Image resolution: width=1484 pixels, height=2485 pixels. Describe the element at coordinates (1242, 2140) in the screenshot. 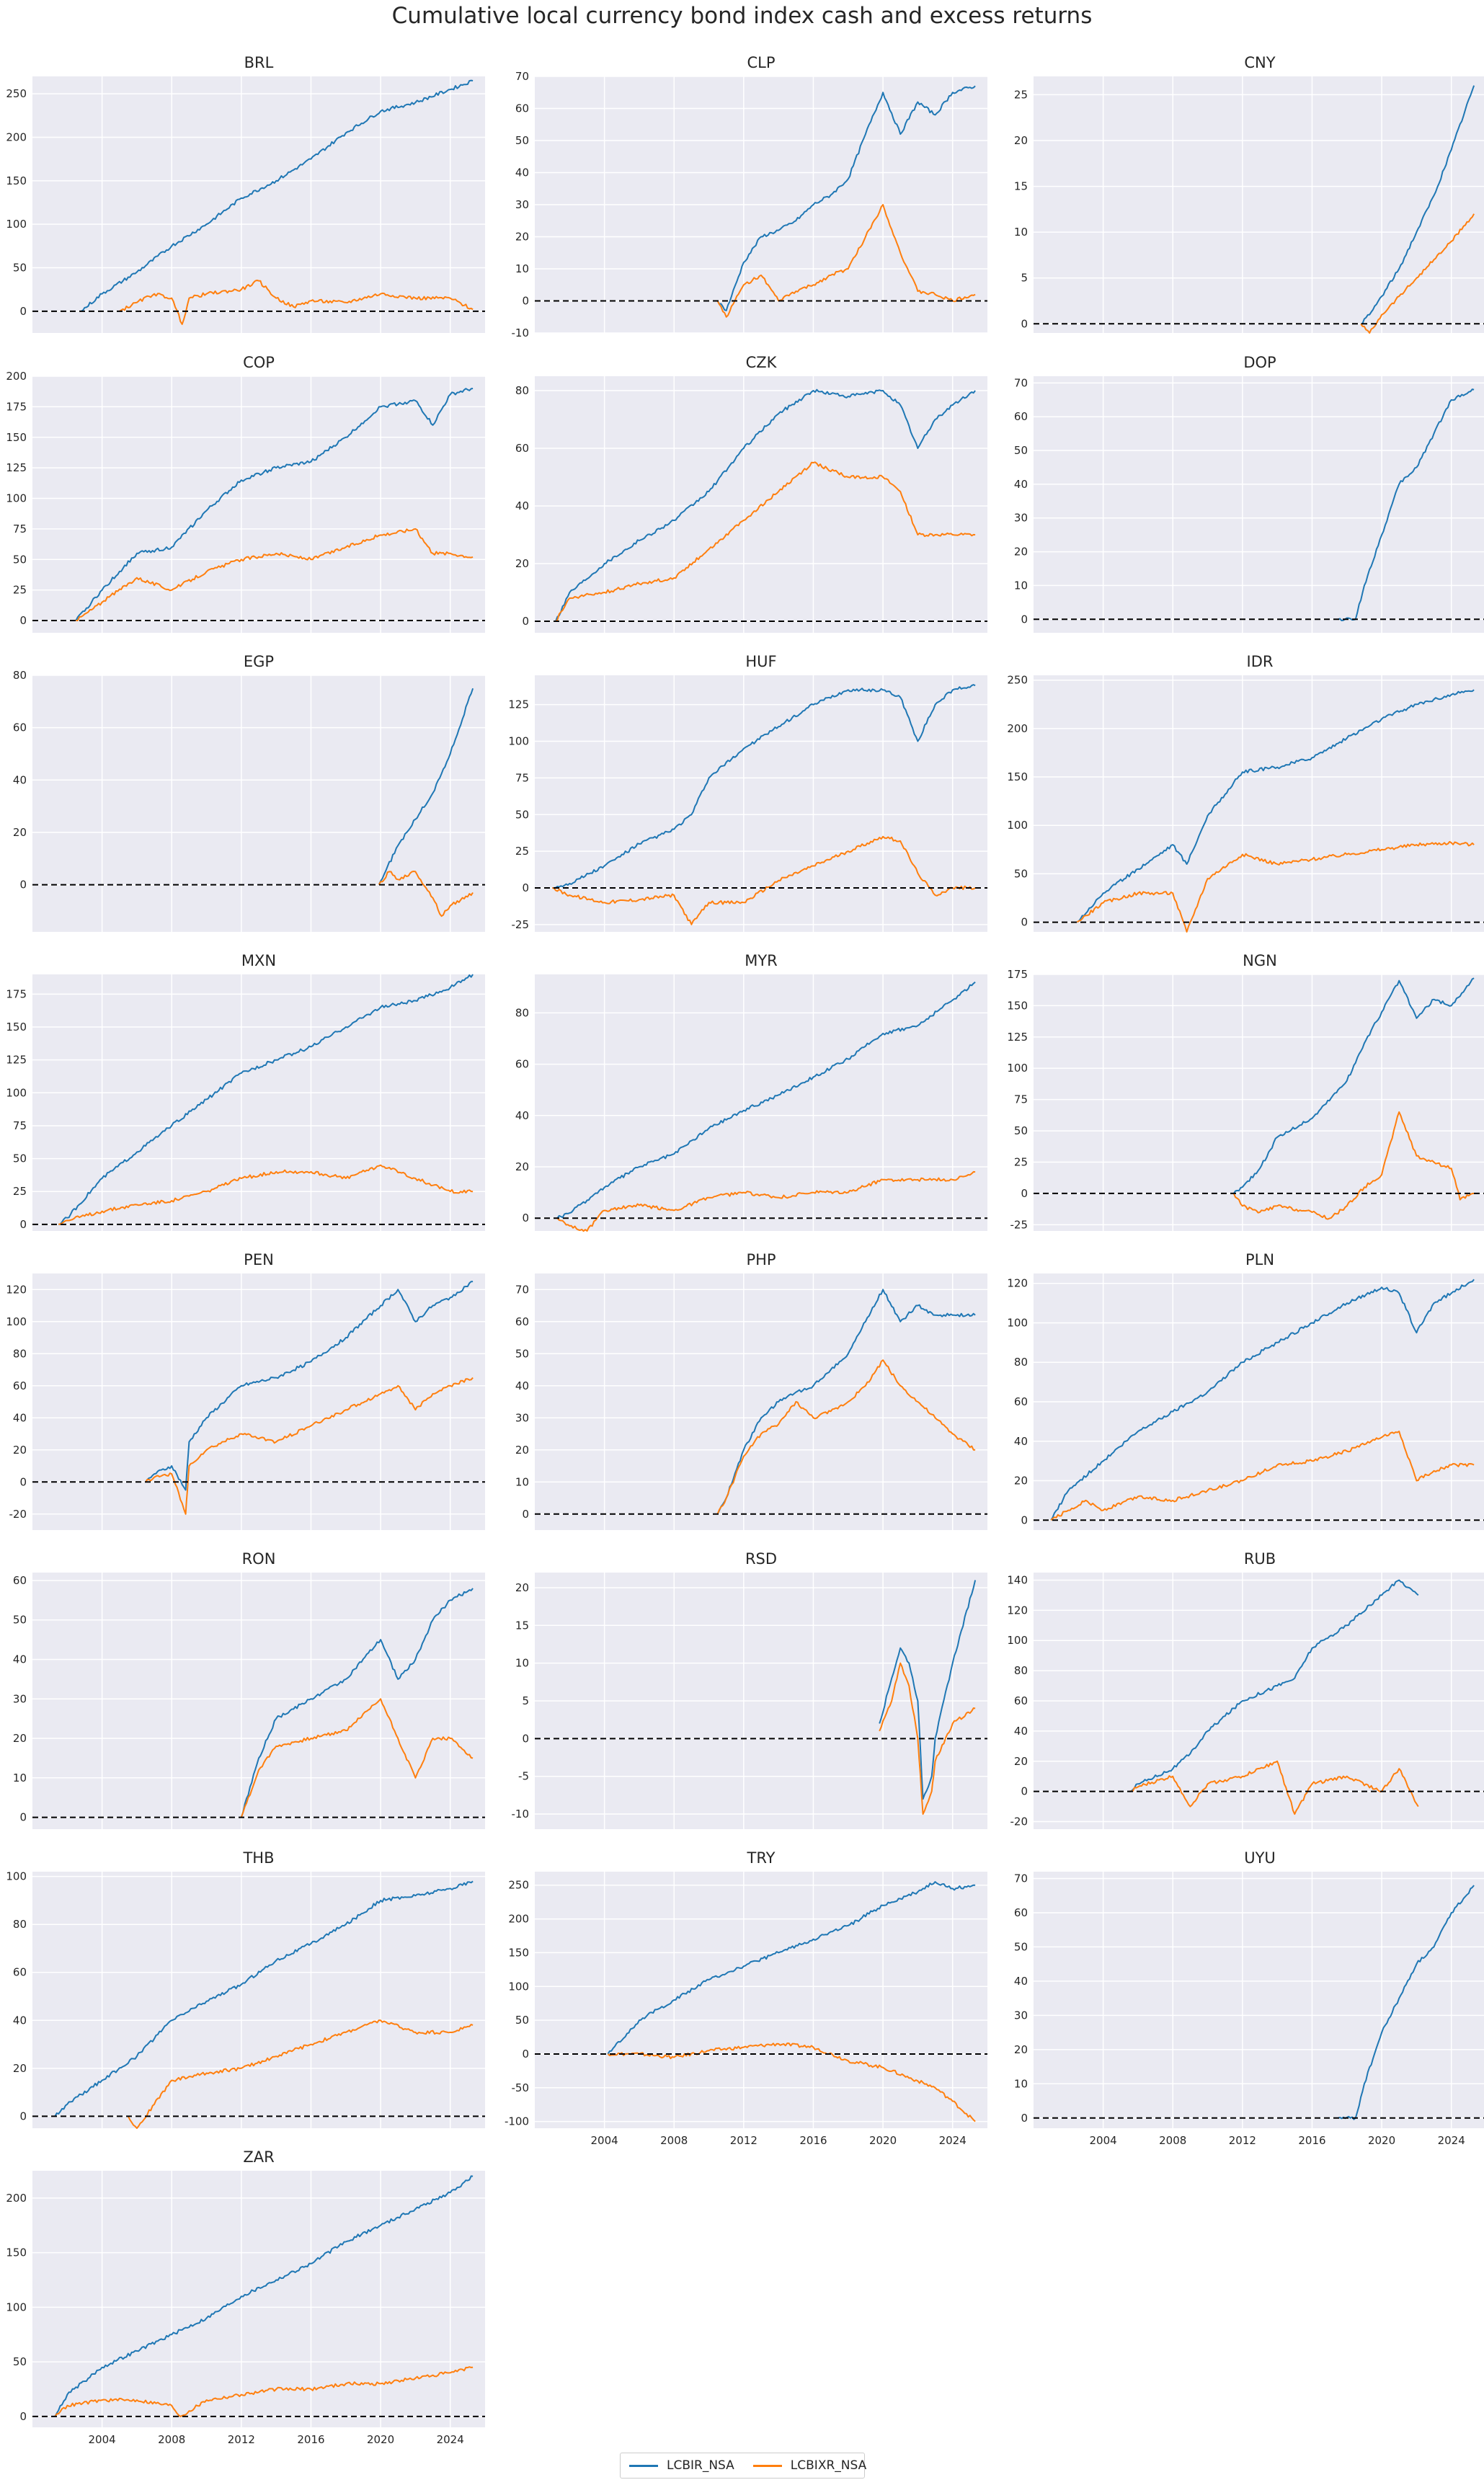

I see `x-tick-label-uyu-2012: 2012` at that location.